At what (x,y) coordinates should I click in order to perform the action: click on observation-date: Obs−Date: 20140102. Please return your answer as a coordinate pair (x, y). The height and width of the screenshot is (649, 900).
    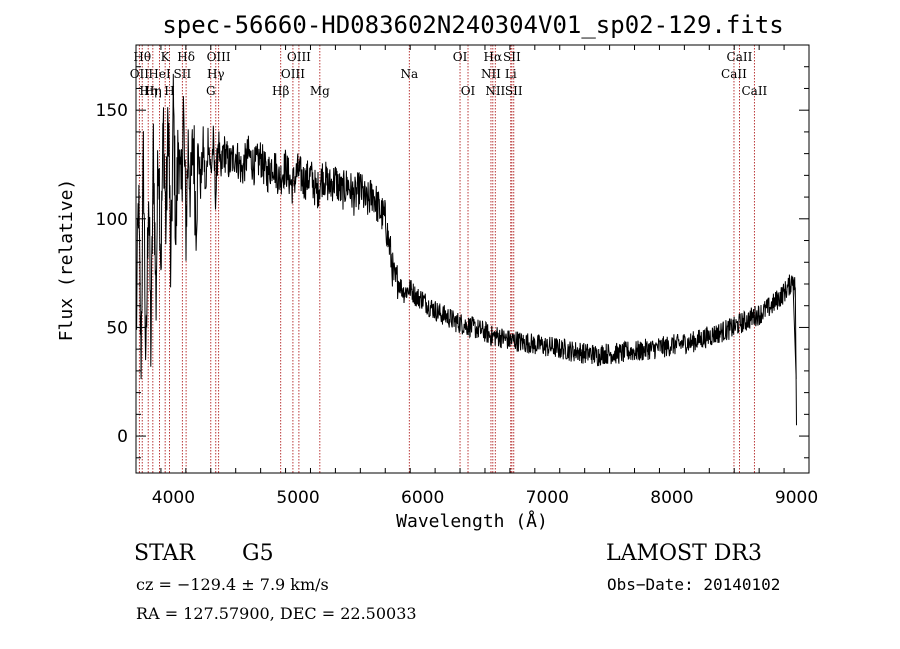
    Looking at the image, I should click on (693, 584).